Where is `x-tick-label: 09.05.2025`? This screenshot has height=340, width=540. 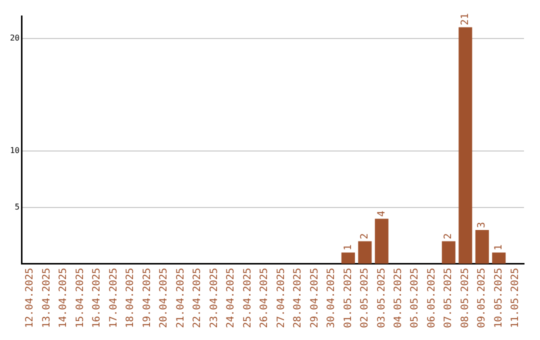
x-tick-label: 09.05.2025 is located at coordinates (482, 298).